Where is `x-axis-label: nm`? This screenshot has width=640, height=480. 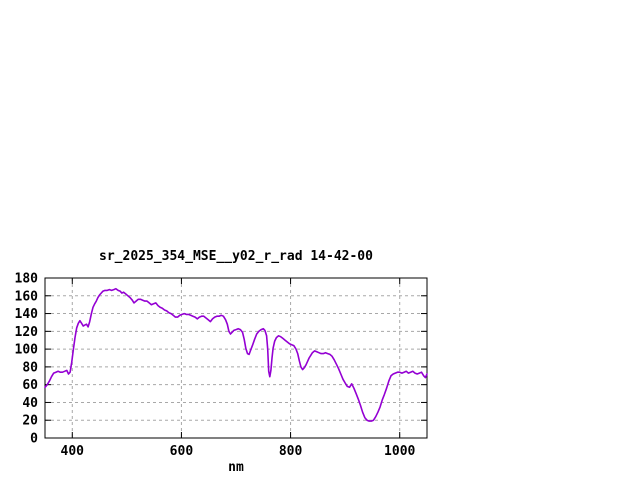
x-axis-label: nm is located at coordinates (236, 467).